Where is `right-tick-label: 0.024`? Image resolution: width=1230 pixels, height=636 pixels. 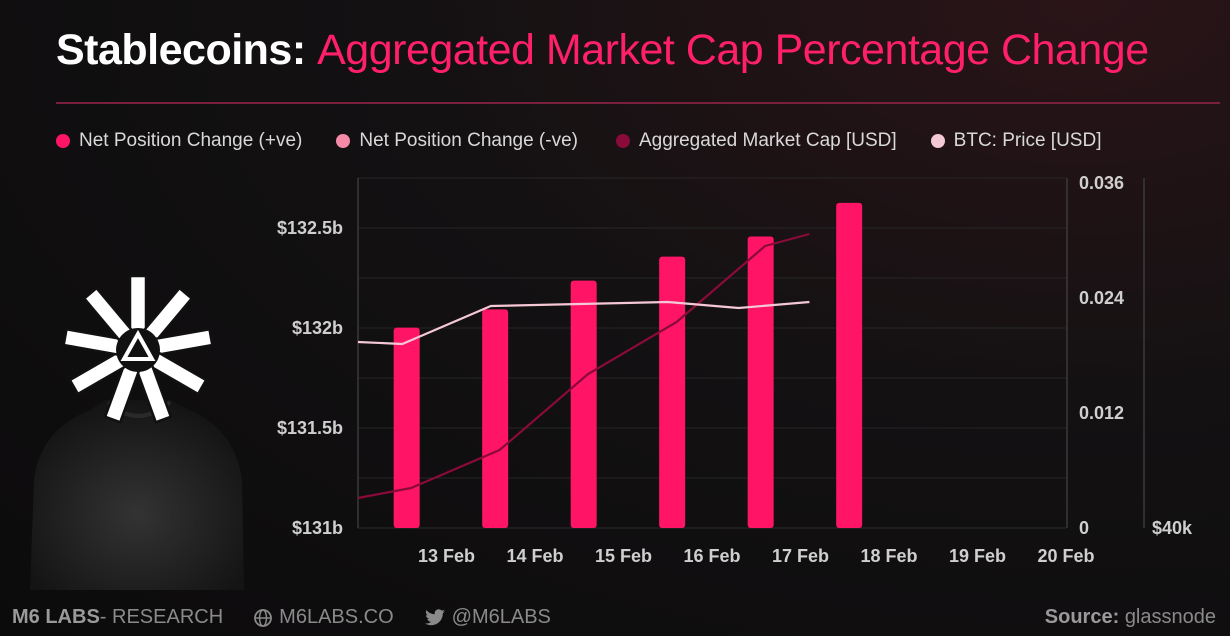 right-tick-label: 0.024 is located at coordinates (1101, 298).